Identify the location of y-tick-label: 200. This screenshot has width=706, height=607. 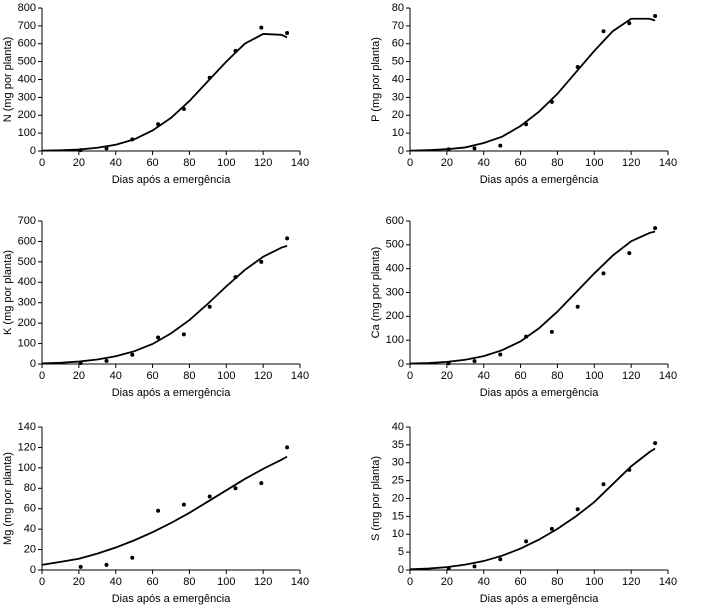
(395, 316).